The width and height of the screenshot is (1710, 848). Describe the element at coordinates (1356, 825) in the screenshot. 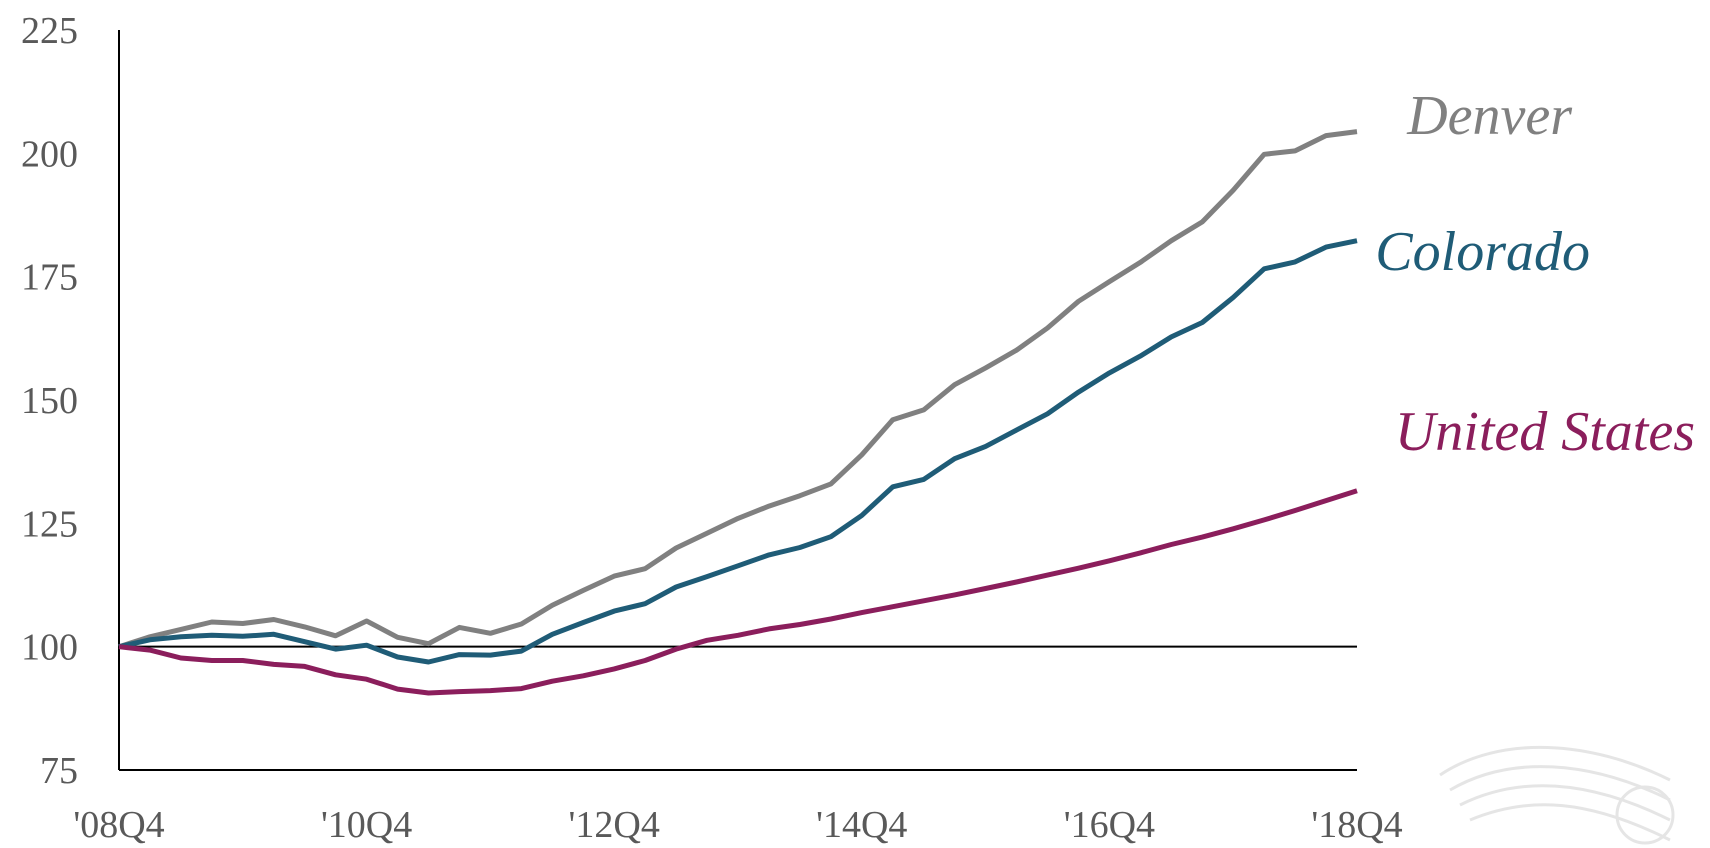

I see `x-tick-label: '18Q4` at that location.